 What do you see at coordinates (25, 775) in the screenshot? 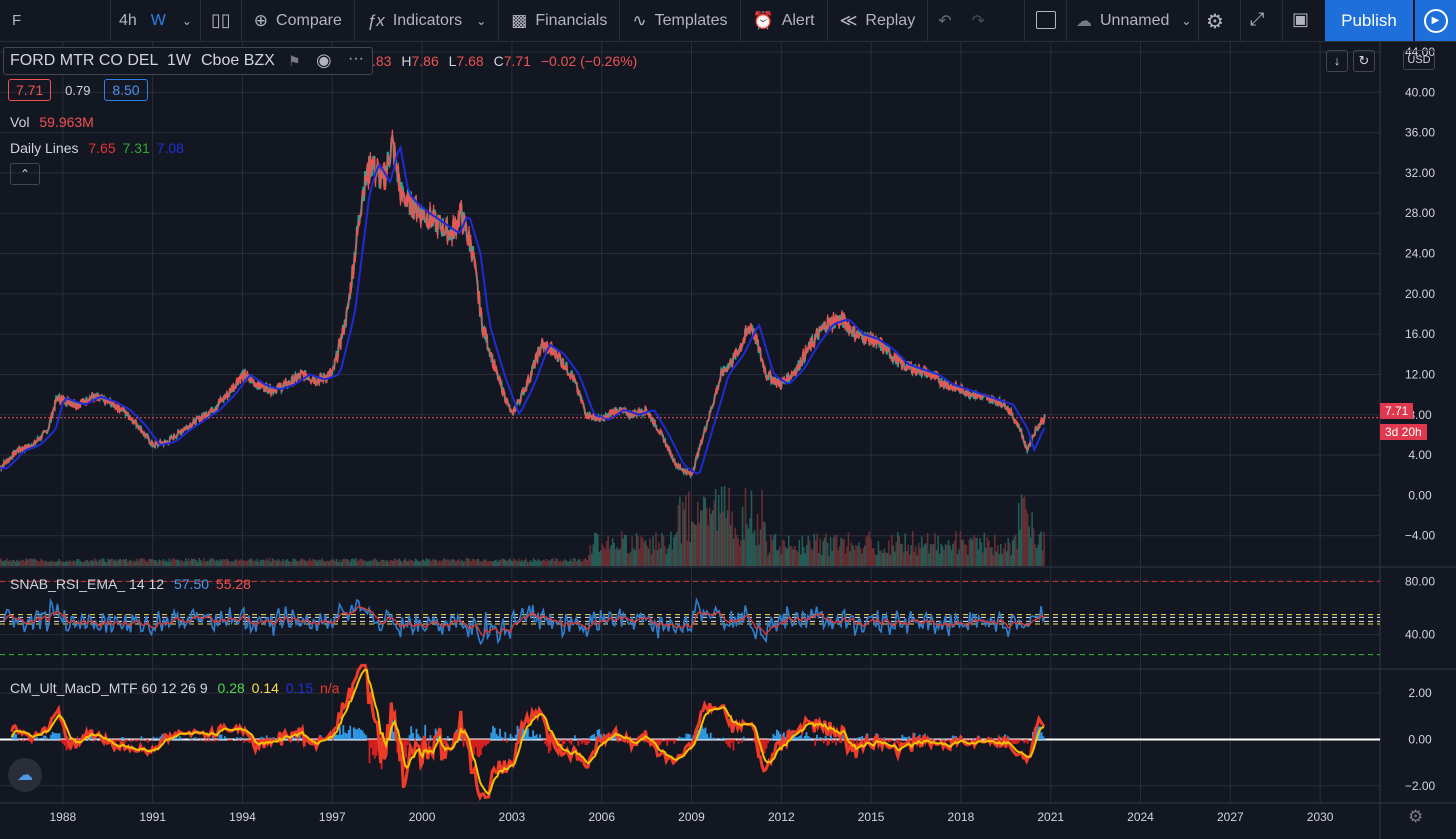
I see `tradingview-logo-icon: ☁` at bounding box center [25, 775].